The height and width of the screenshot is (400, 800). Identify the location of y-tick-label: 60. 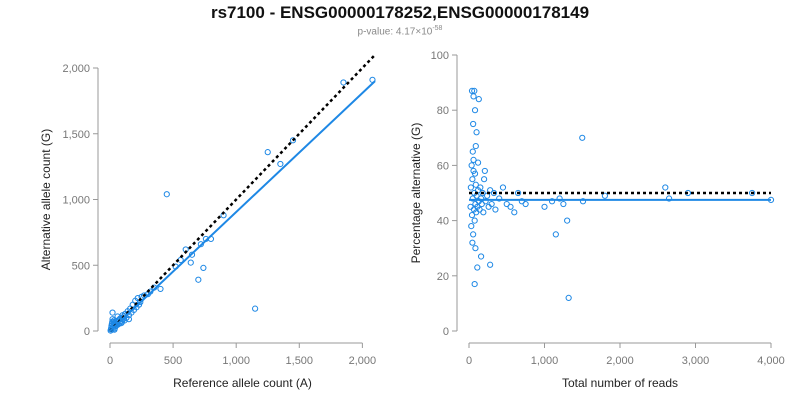
(443, 166).